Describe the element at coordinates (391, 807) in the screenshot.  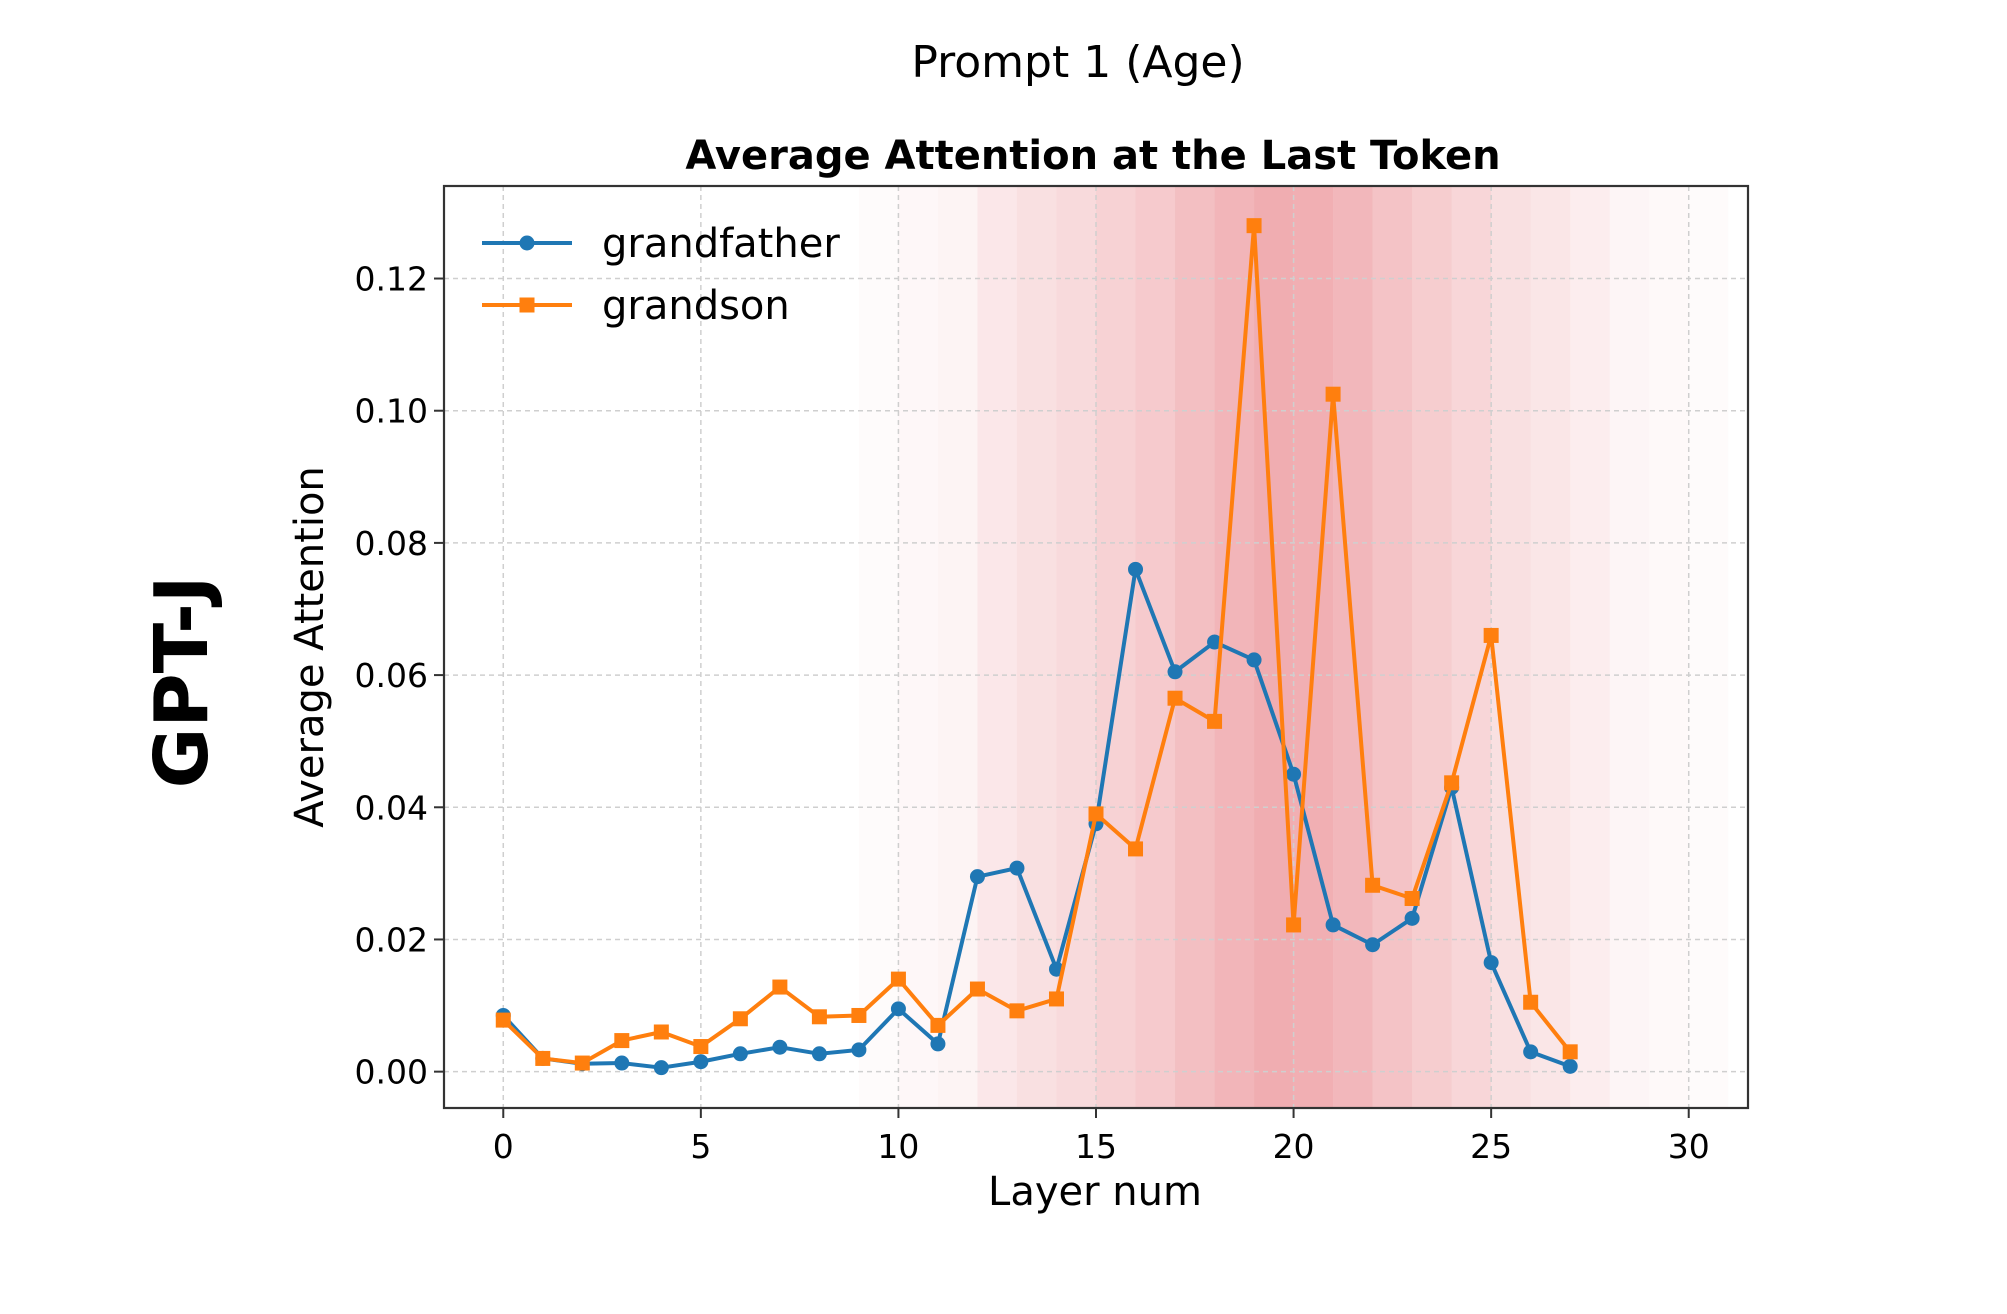
I see `y-tick-label: 0.04` at that location.